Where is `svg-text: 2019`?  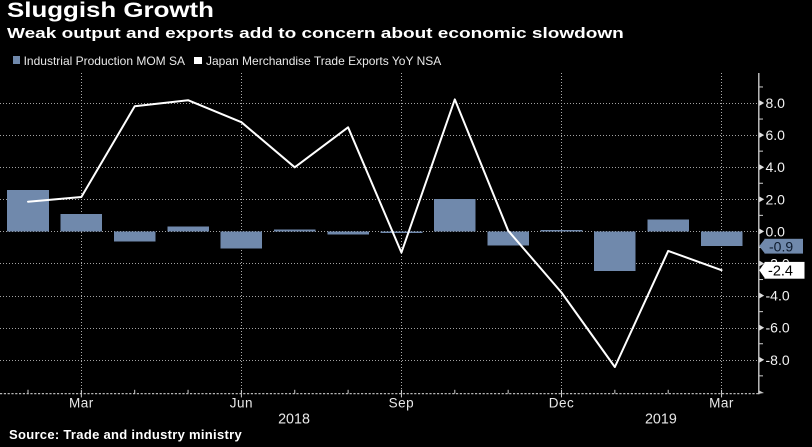
svg-text: 2019 is located at coordinates (661, 420).